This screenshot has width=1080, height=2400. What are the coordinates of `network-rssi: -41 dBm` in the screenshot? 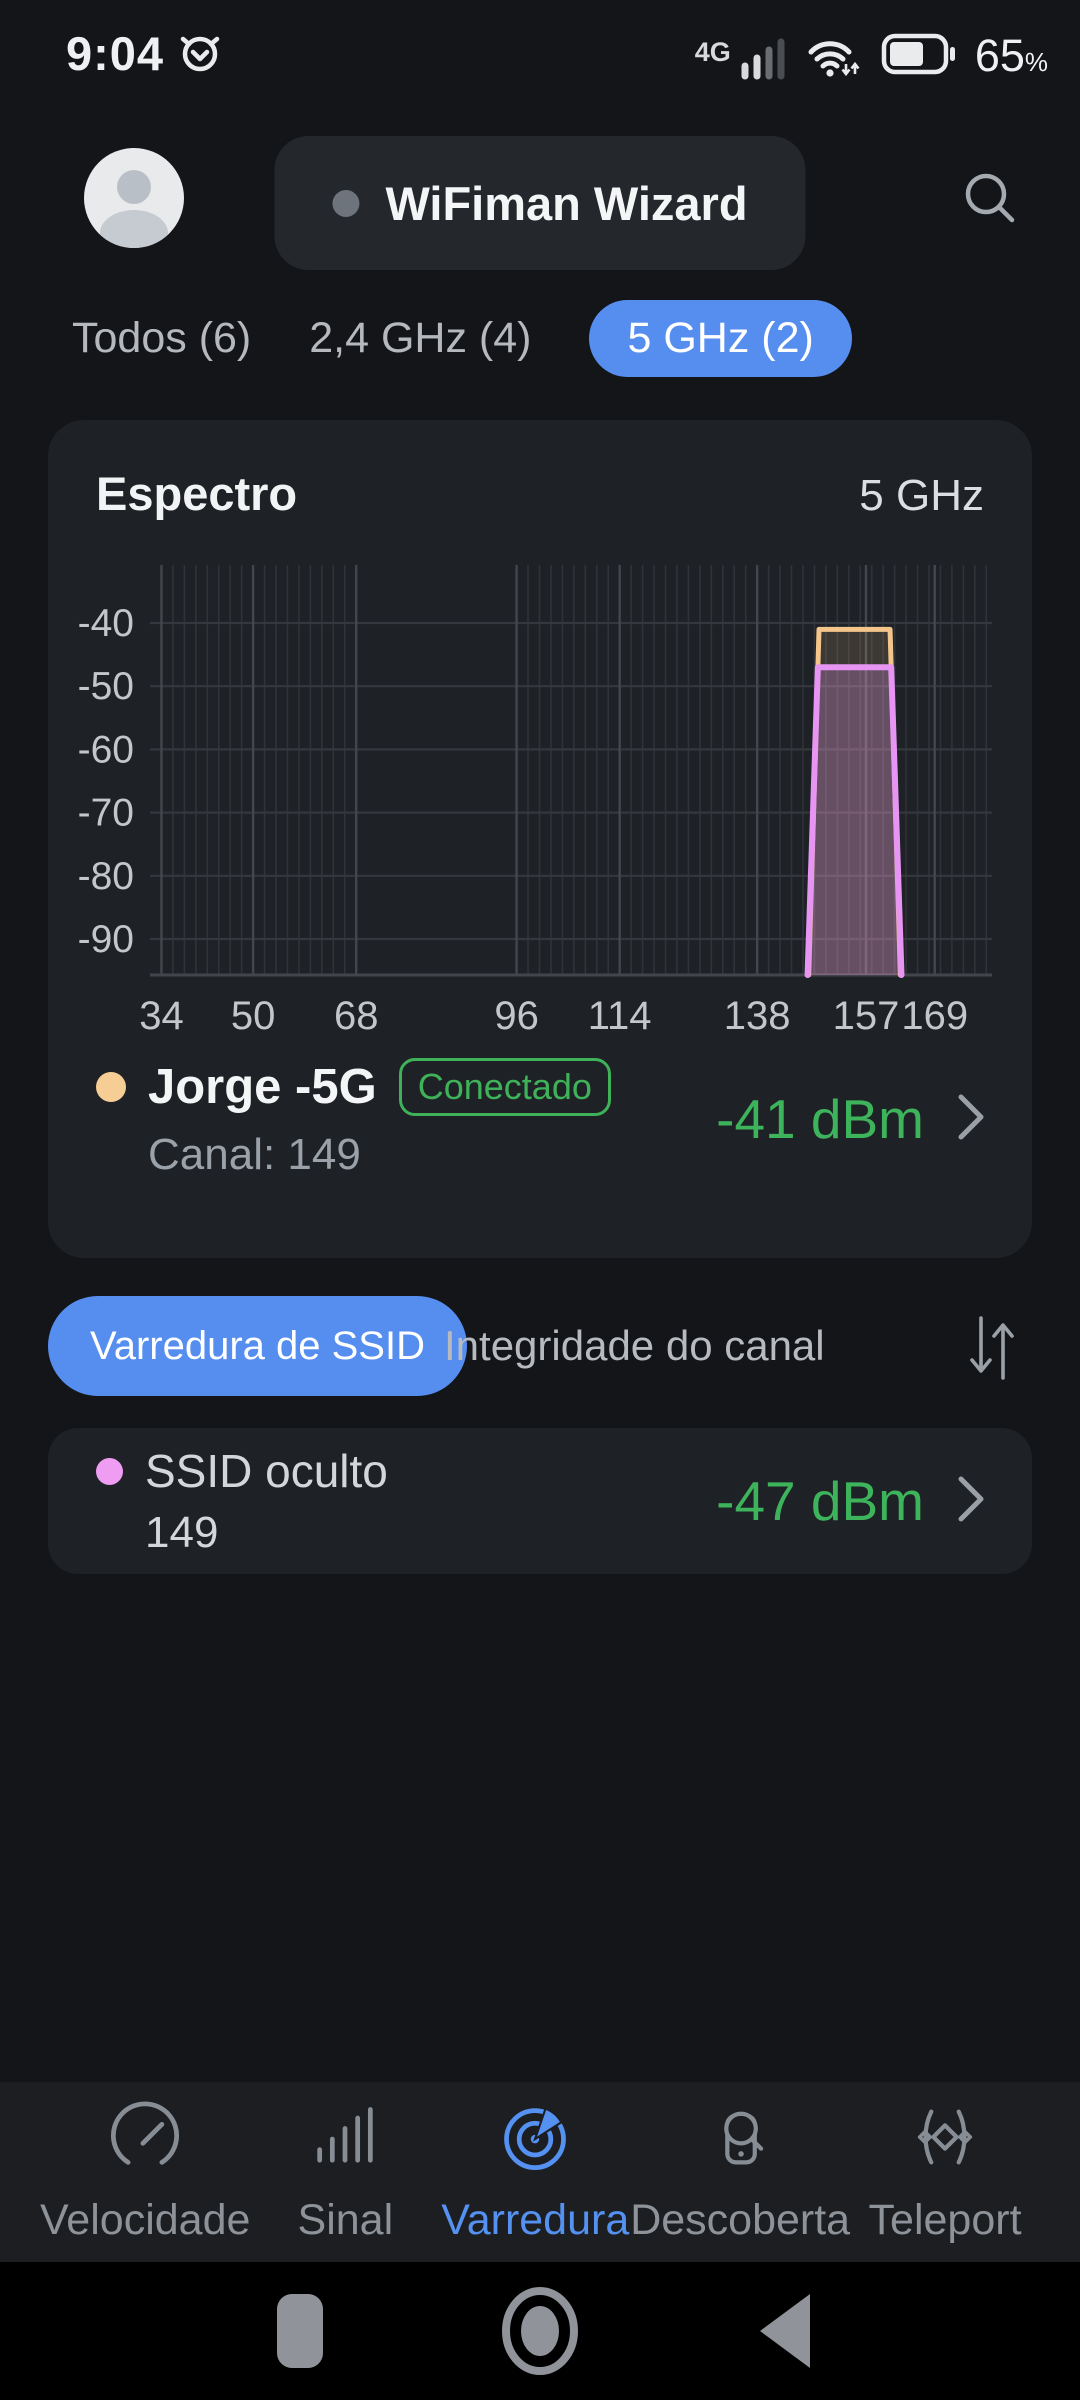 It's located at (820, 1119).